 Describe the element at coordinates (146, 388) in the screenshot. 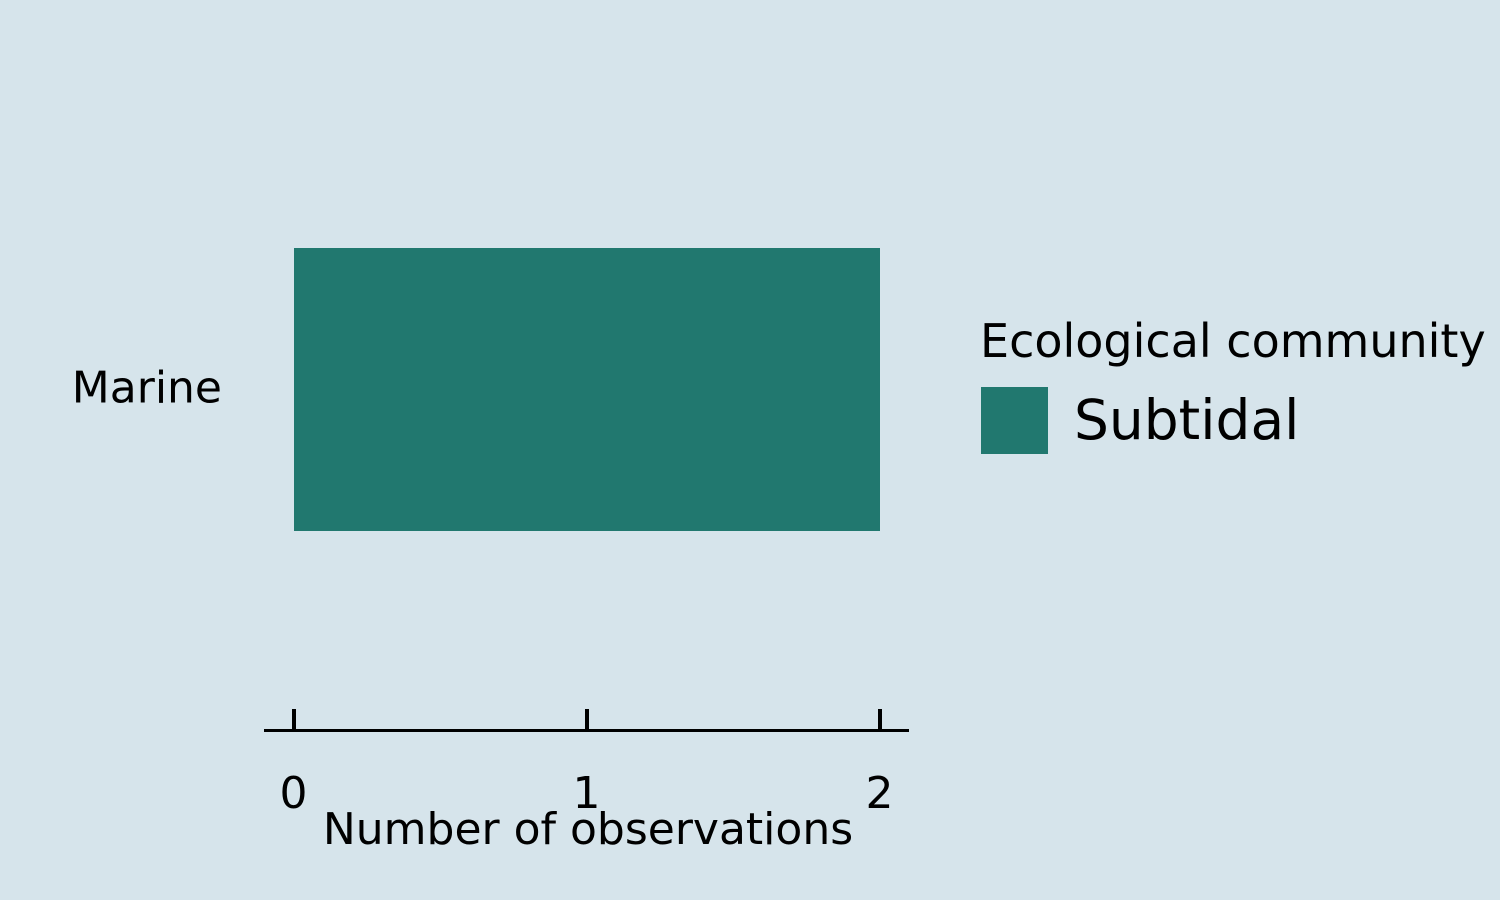

I see `y-tick-label-marine: Marine` at that location.